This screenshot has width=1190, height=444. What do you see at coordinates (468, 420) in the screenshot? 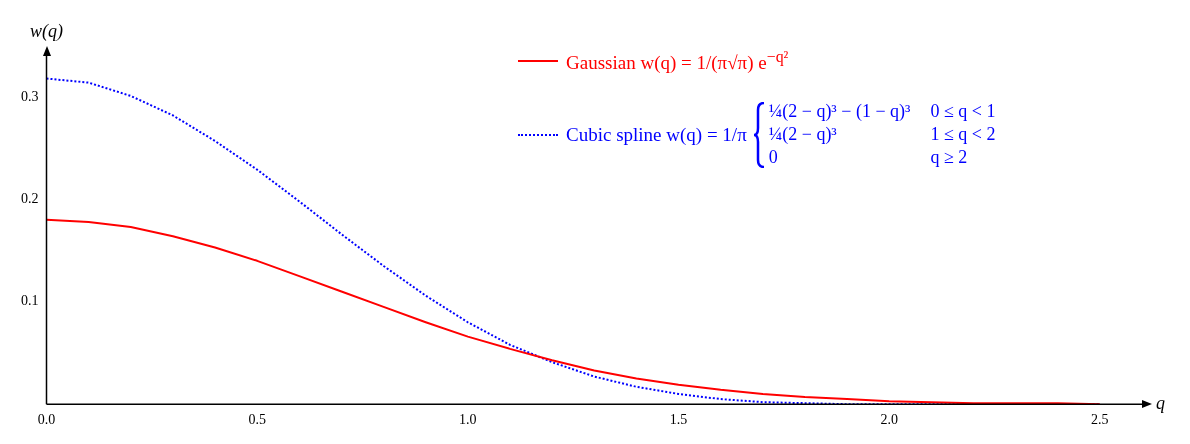
I see `x-tick-label: 1.0` at bounding box center [468, 420].